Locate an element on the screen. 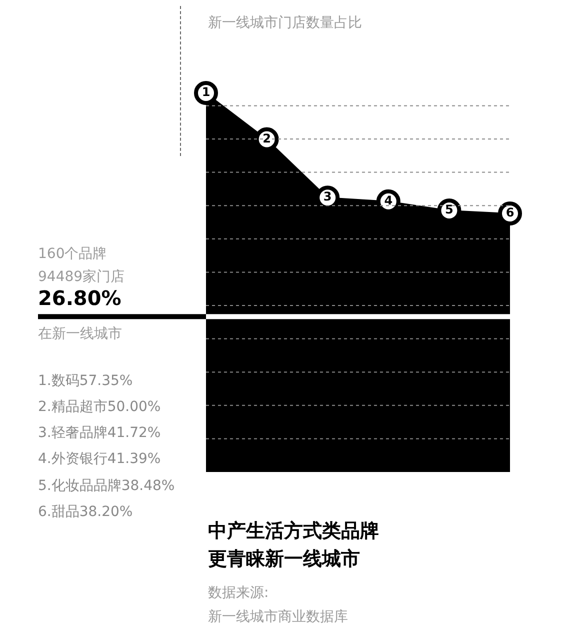 The height and width of the screenshot is (638, 578). x-tick-label: 3 is located at coordinates (327, 197).